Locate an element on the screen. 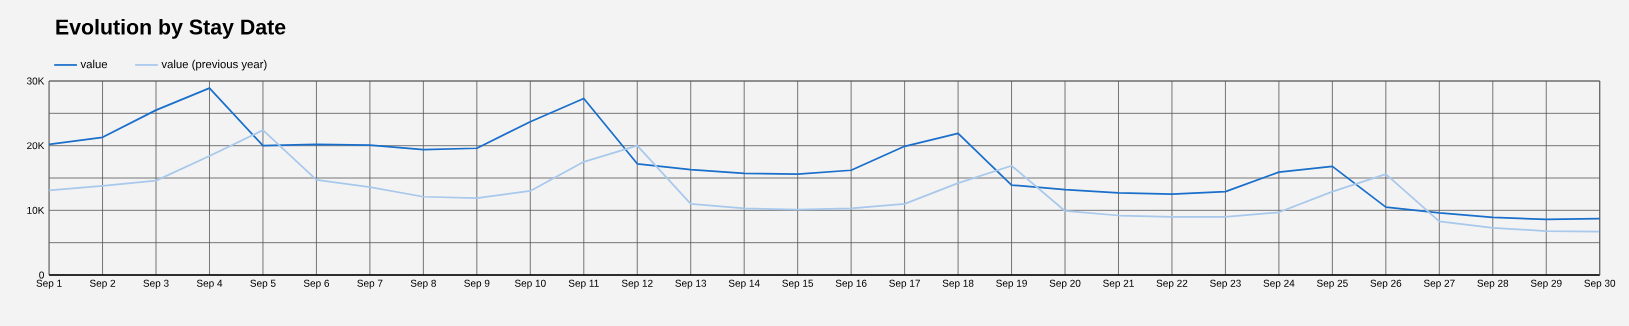  x-tick-label: Sep 9 is located at coordinates (477, 284).